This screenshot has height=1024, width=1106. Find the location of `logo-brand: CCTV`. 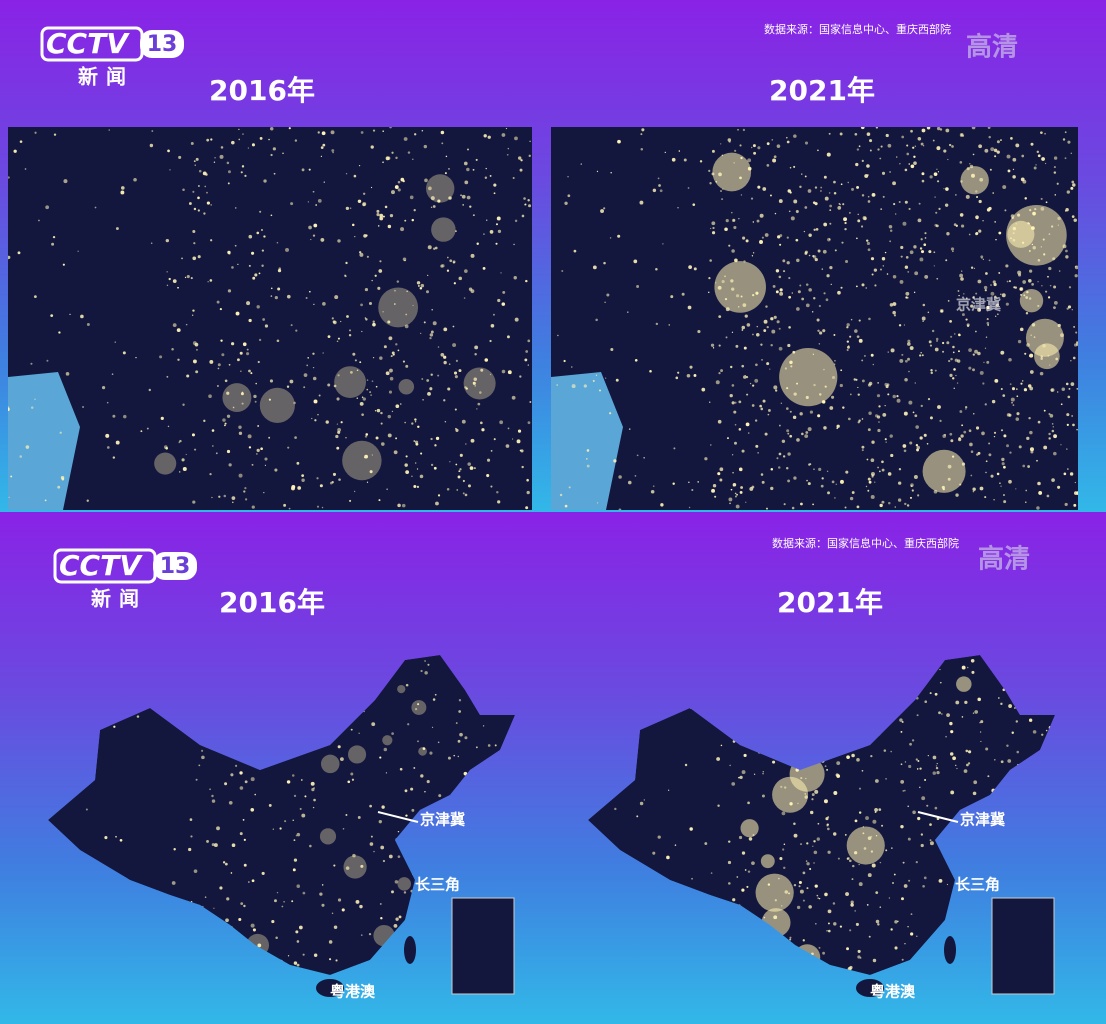

logo-brand: CCTV is located at coordinates (88, 43).